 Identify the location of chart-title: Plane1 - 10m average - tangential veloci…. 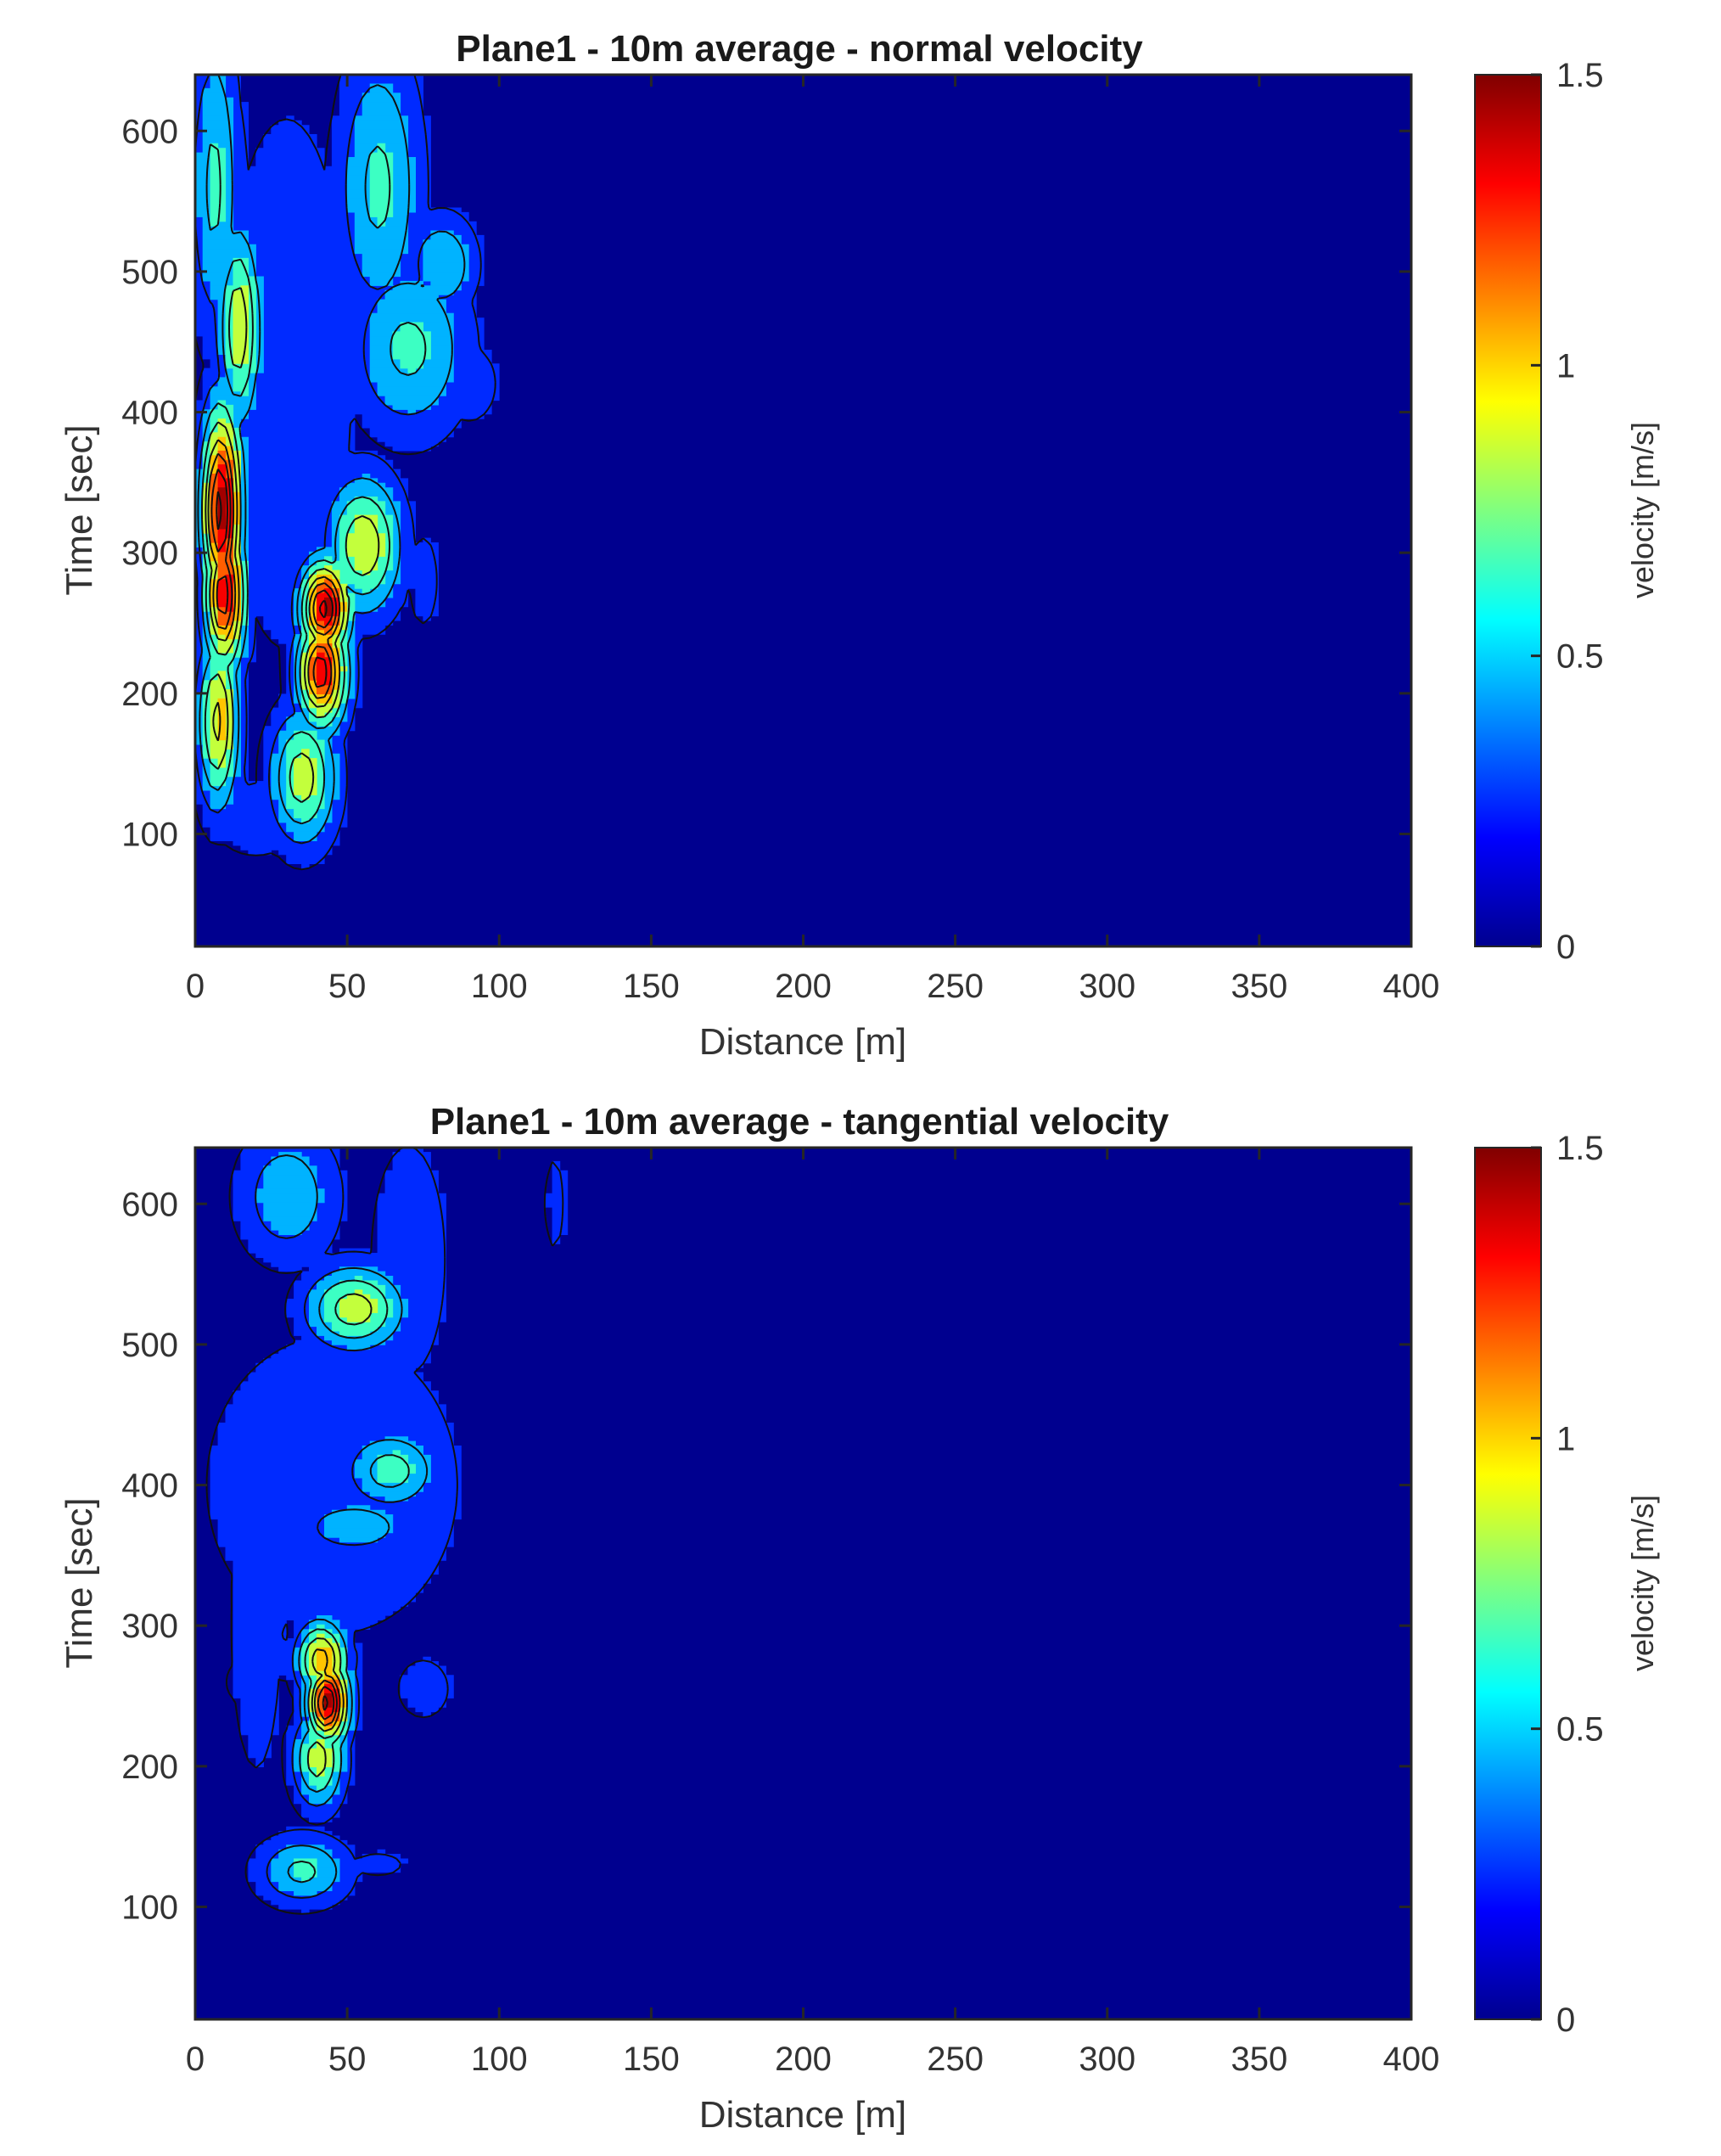
(799, 1122).